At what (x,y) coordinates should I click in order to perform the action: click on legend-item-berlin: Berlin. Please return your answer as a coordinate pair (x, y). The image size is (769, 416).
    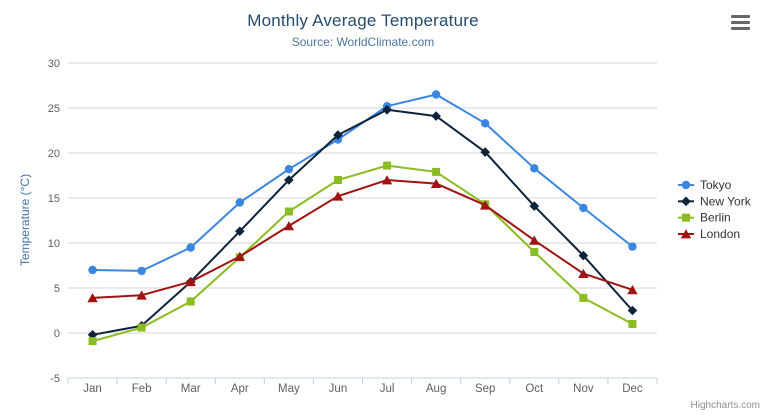
    Looking at the image, I should click on (704, 218).